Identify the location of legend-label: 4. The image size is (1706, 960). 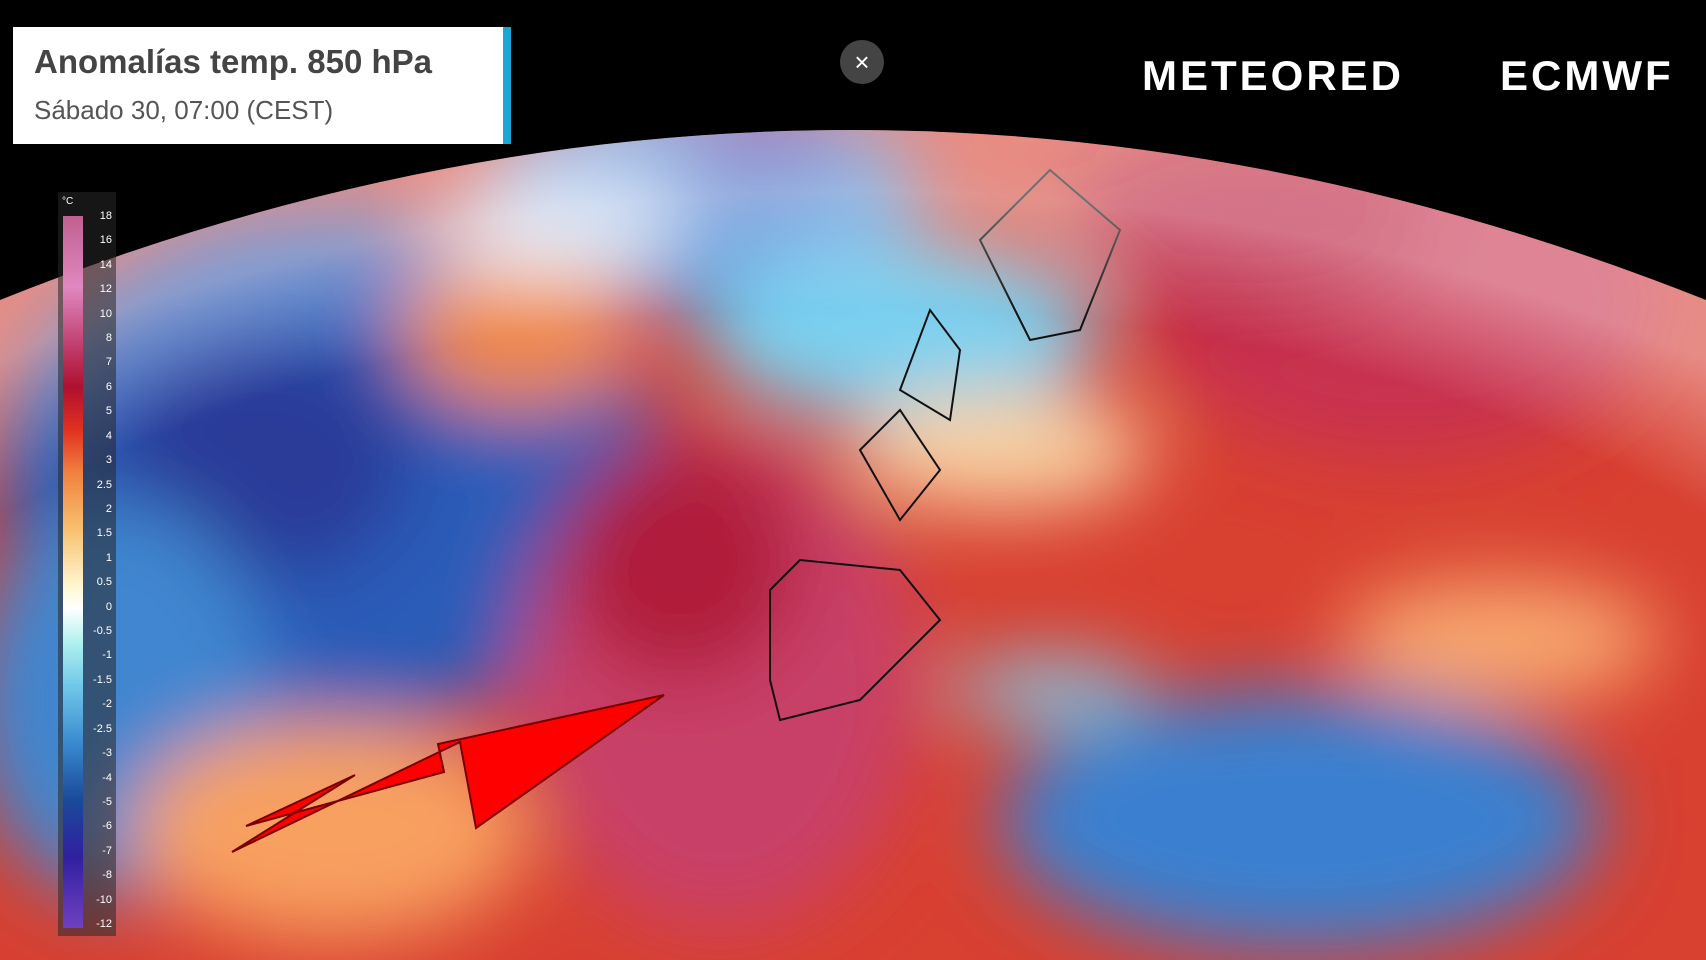
(108, 435).